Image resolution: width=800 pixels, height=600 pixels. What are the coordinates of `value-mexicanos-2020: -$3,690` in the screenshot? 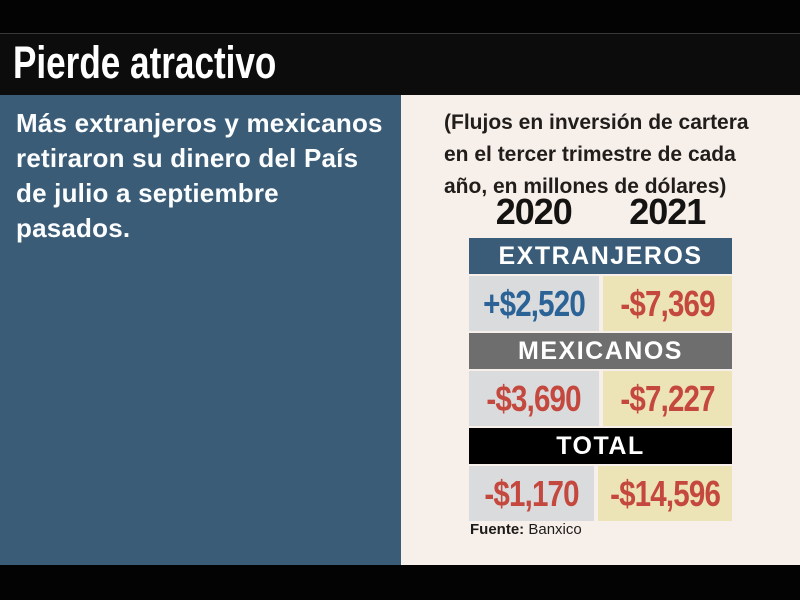 It's located at (534, 398).